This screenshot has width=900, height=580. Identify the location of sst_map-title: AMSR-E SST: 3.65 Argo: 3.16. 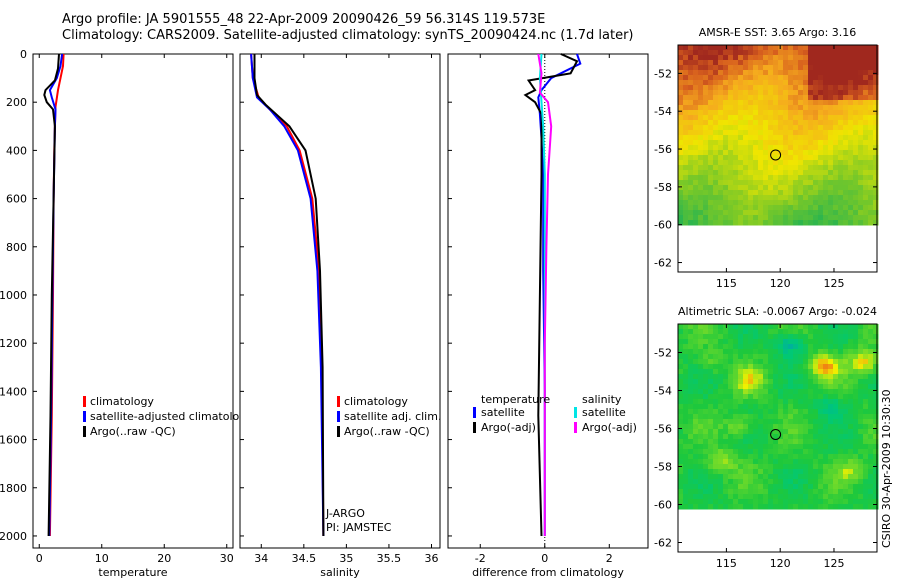
(778, 32).